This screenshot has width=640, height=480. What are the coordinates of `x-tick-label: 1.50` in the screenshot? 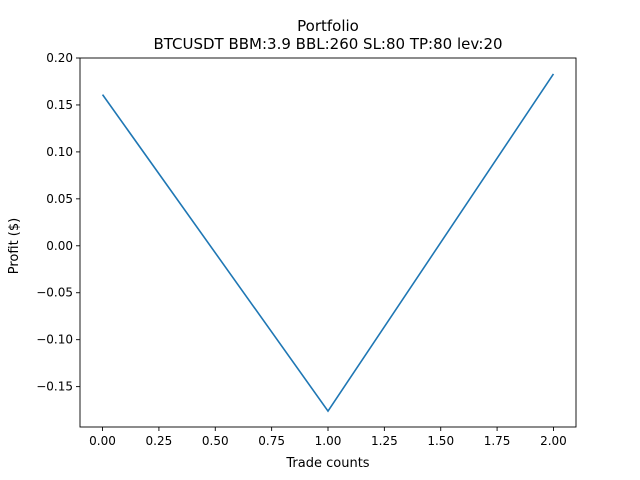 It's located at (440, 441).